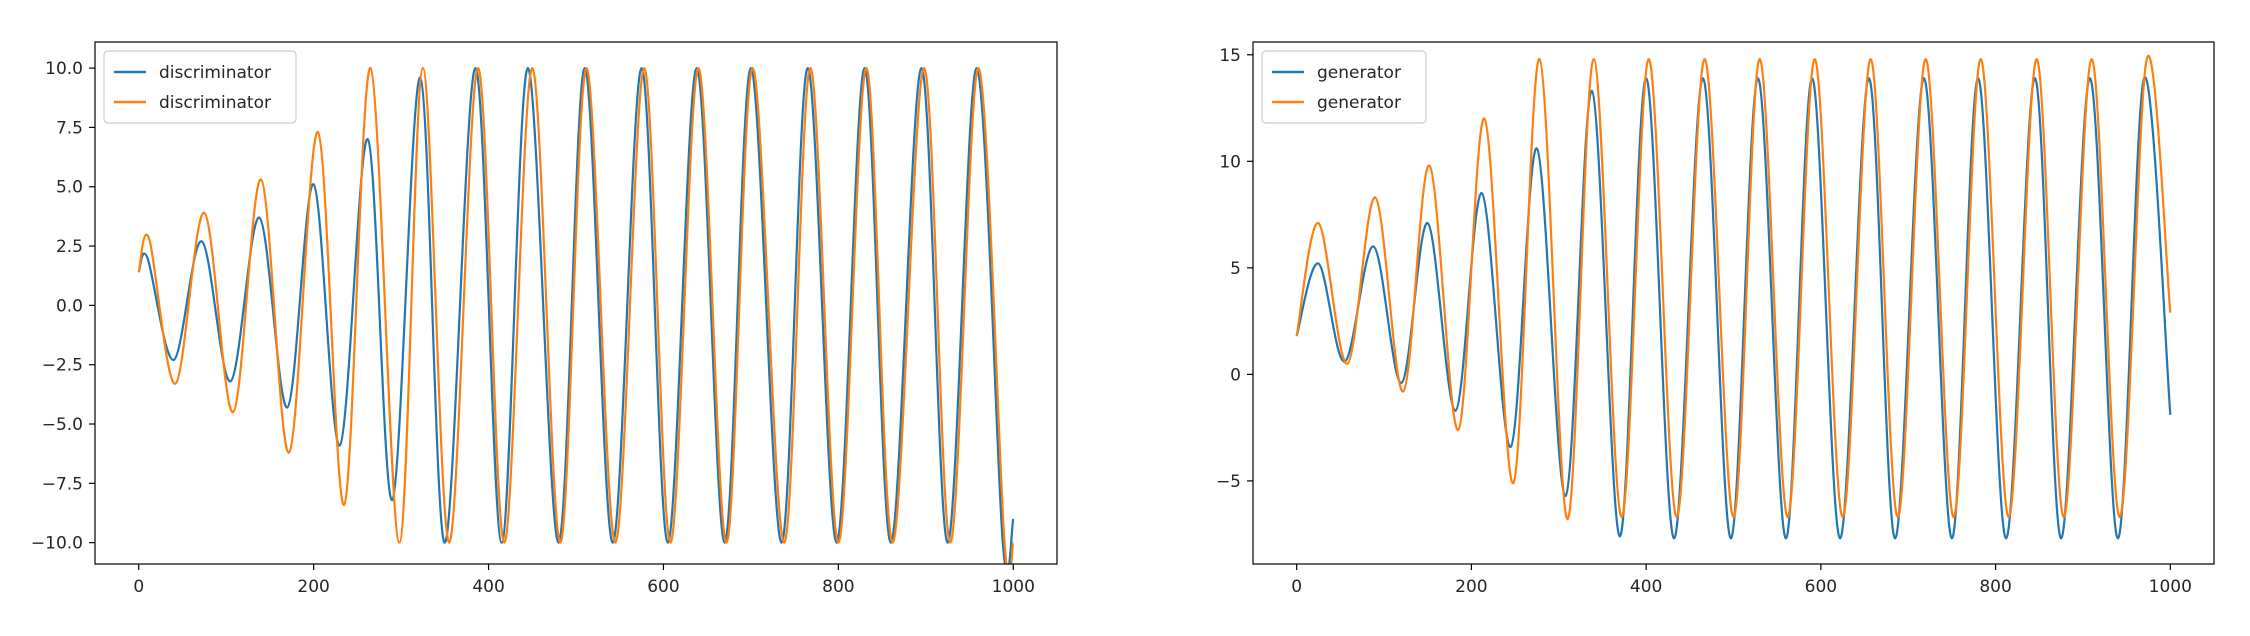 This screenshot has width=2250, height=636. What do you see at coordinates (69, 247) in the screenshot?
I see `y-tick-label: 2.5` at bounding box center [69, 247].